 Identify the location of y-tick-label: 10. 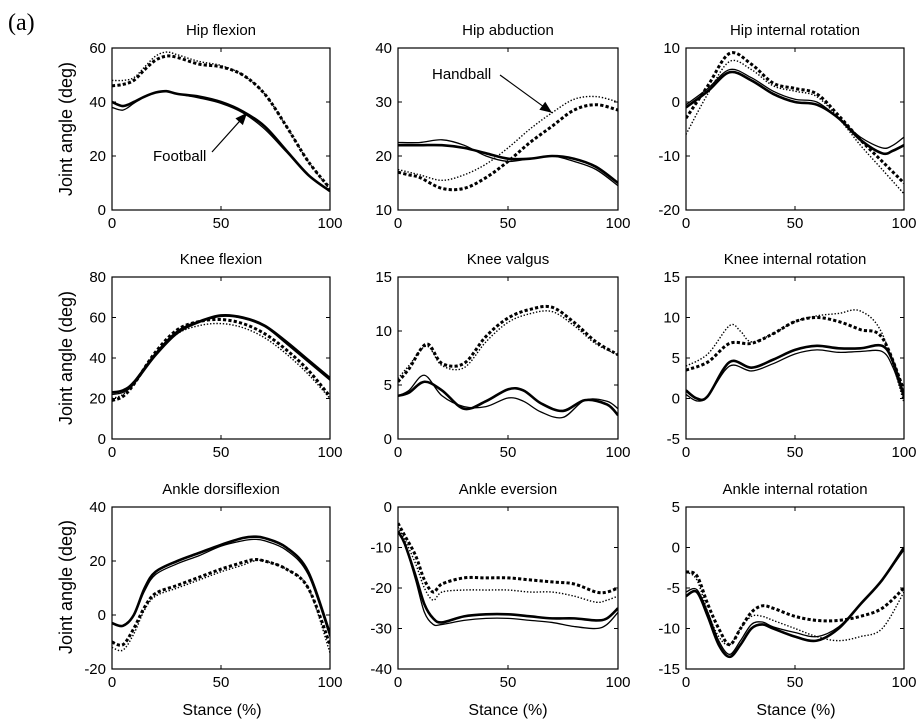
(383, 210).